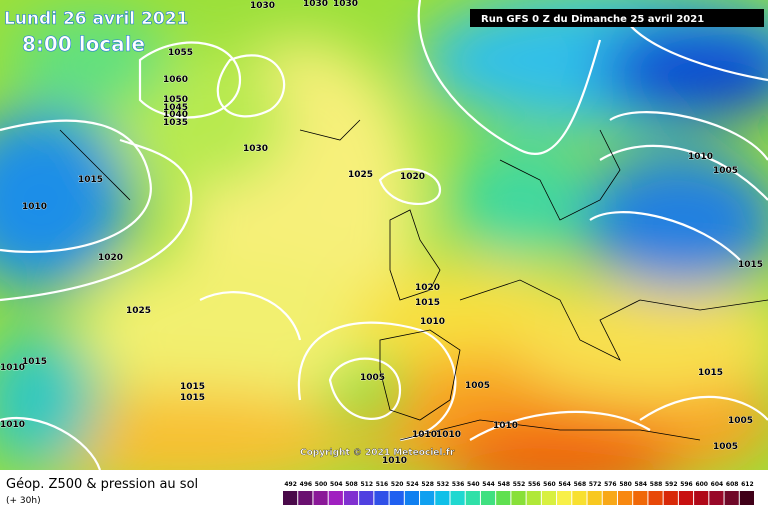 The width and height of the screenshot is (768, 512). What do you see at coordinates (747, 484) in the screenshot?
I see `scale-label: 612` at bounding box center [747, 484].